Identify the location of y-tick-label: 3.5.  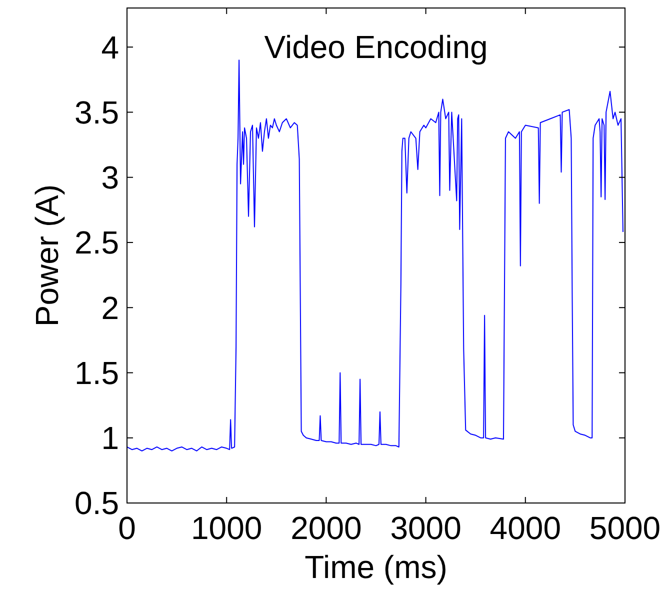
(96, 112).